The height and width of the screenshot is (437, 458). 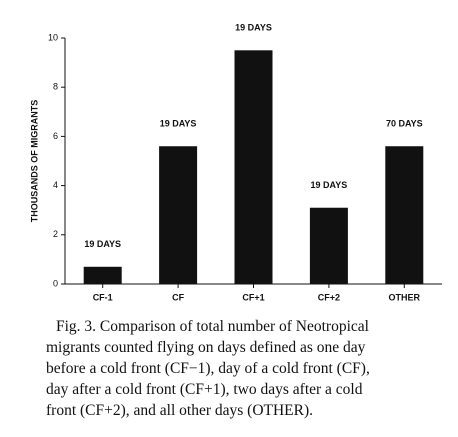 I want to click on y-tick-label: 4, so click(x=55, y=185).